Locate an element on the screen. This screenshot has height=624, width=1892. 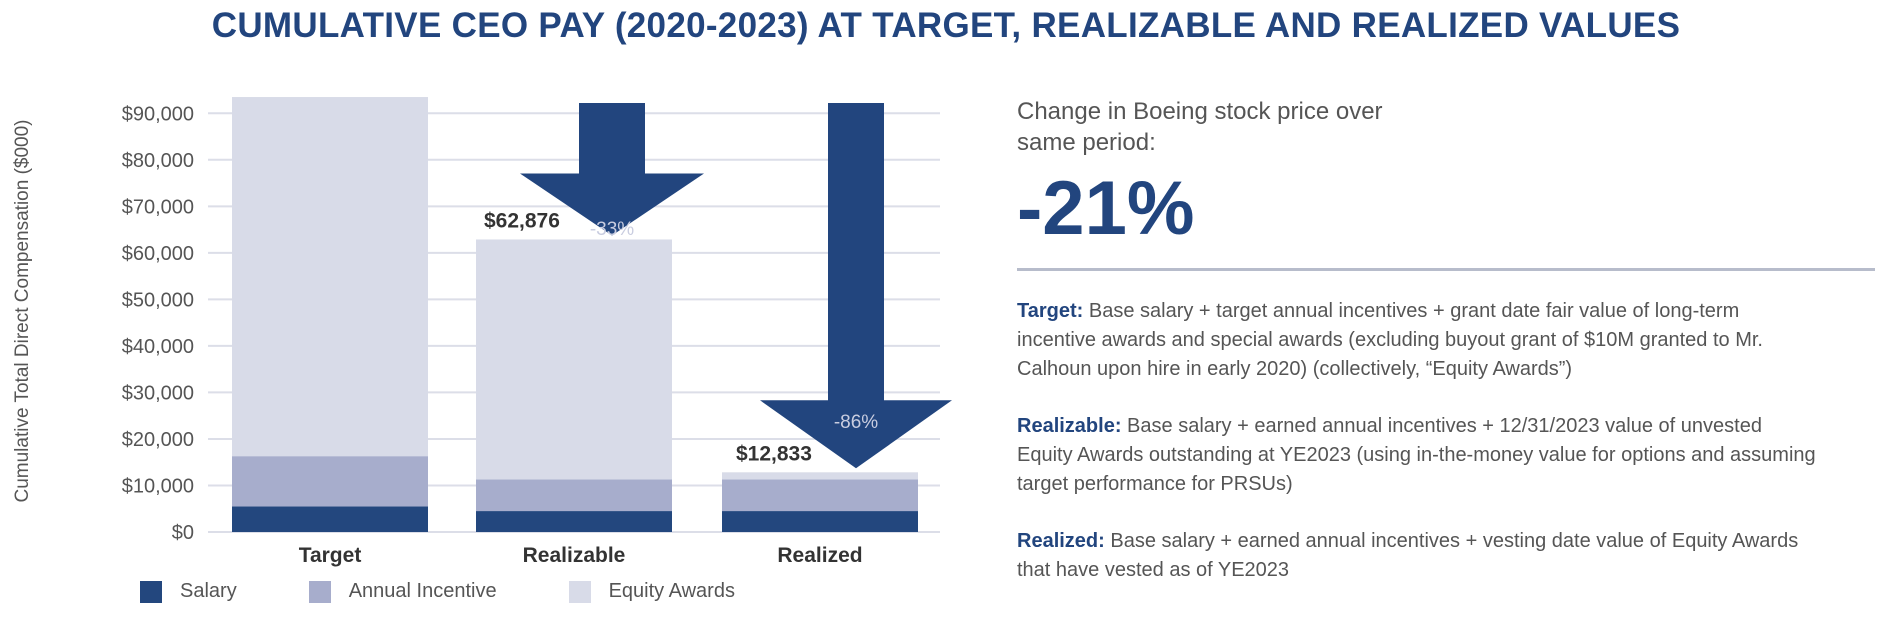
x-tick-label: Realized is located at coordinates (819, 555).